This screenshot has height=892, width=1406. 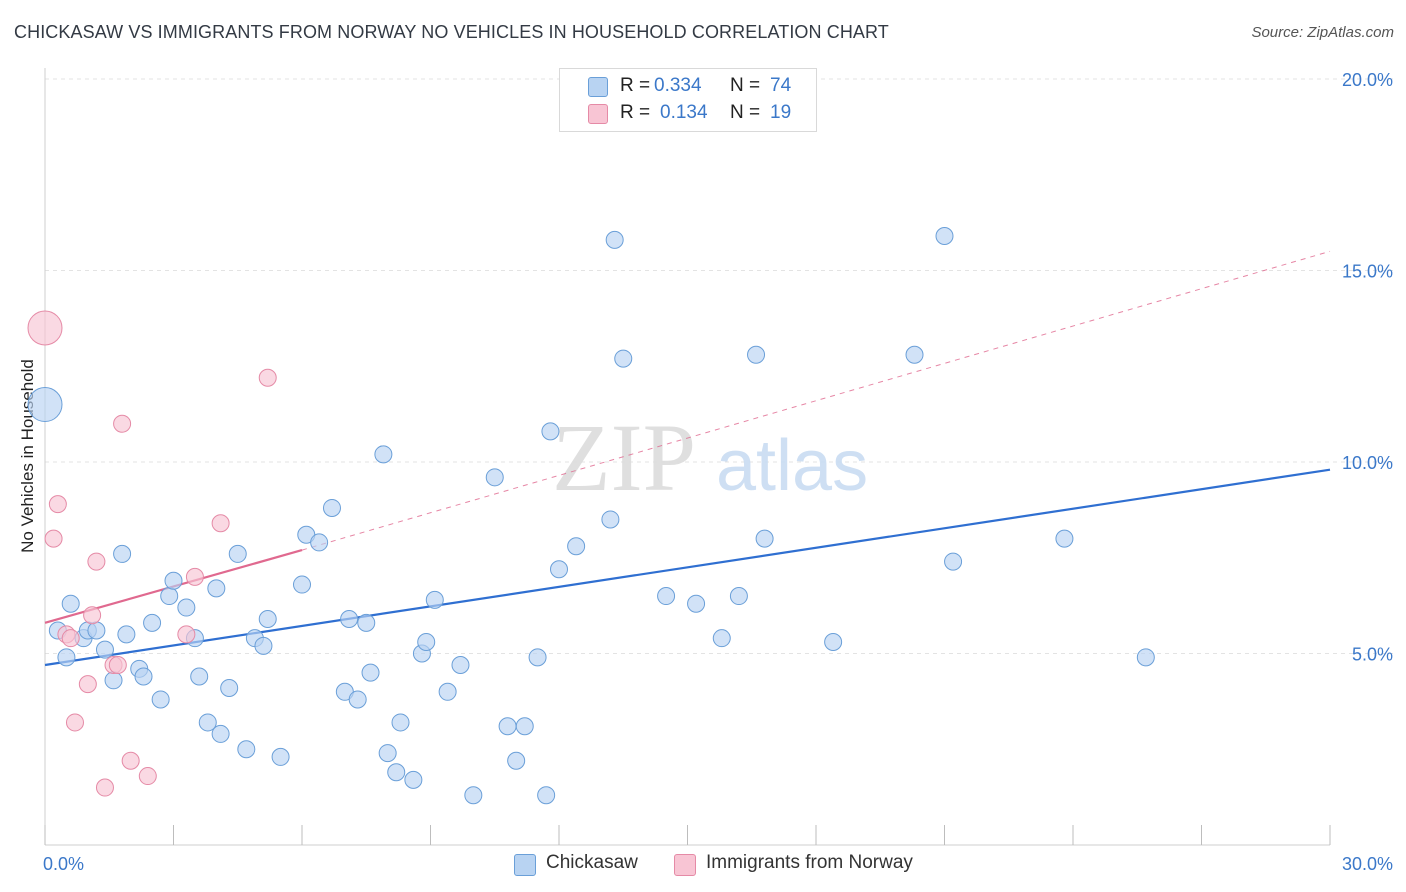 I want to click on correlation-legend: R = 0.334 N = 74 R = 0.134 N = 19, so click(x=688, y=100).